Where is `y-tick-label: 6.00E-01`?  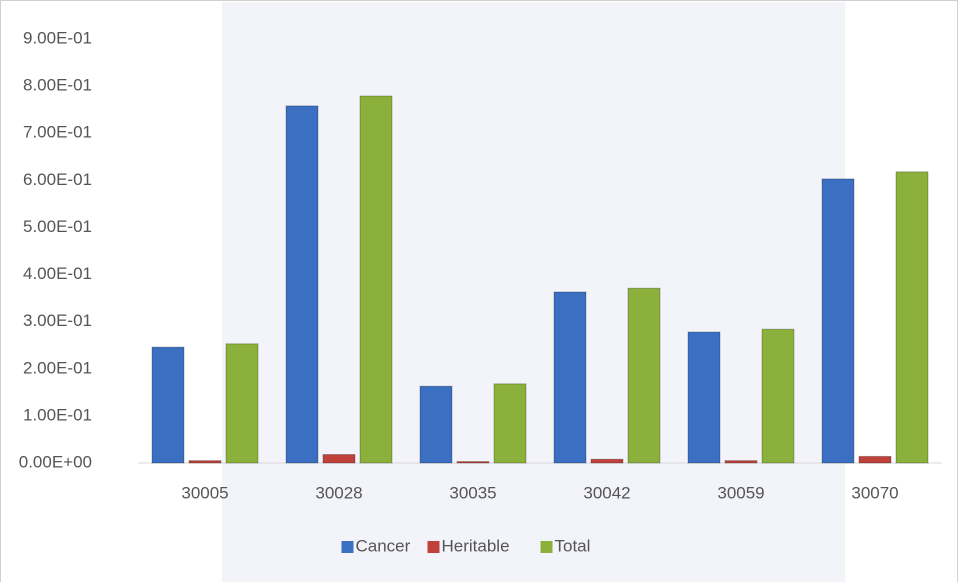 y-tick-label: 6.00E-01 is located at coordinates (57, 179).